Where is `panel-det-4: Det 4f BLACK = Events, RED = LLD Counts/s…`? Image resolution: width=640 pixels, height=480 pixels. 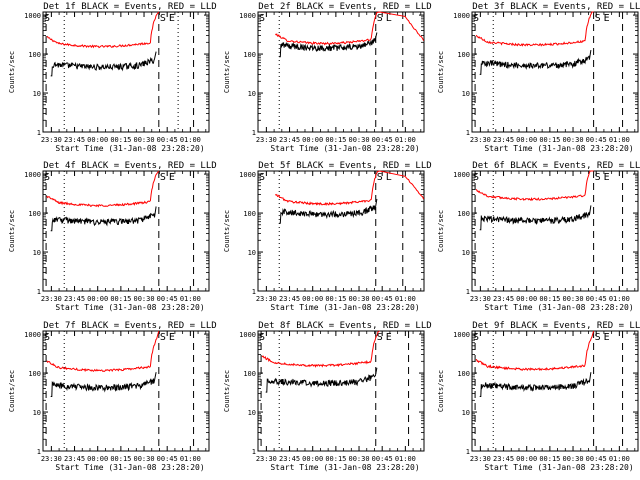 panel-det-4: Det 4f BLACK = Events, RED = LLD Counts/s… is located at coordinates (112, 236).